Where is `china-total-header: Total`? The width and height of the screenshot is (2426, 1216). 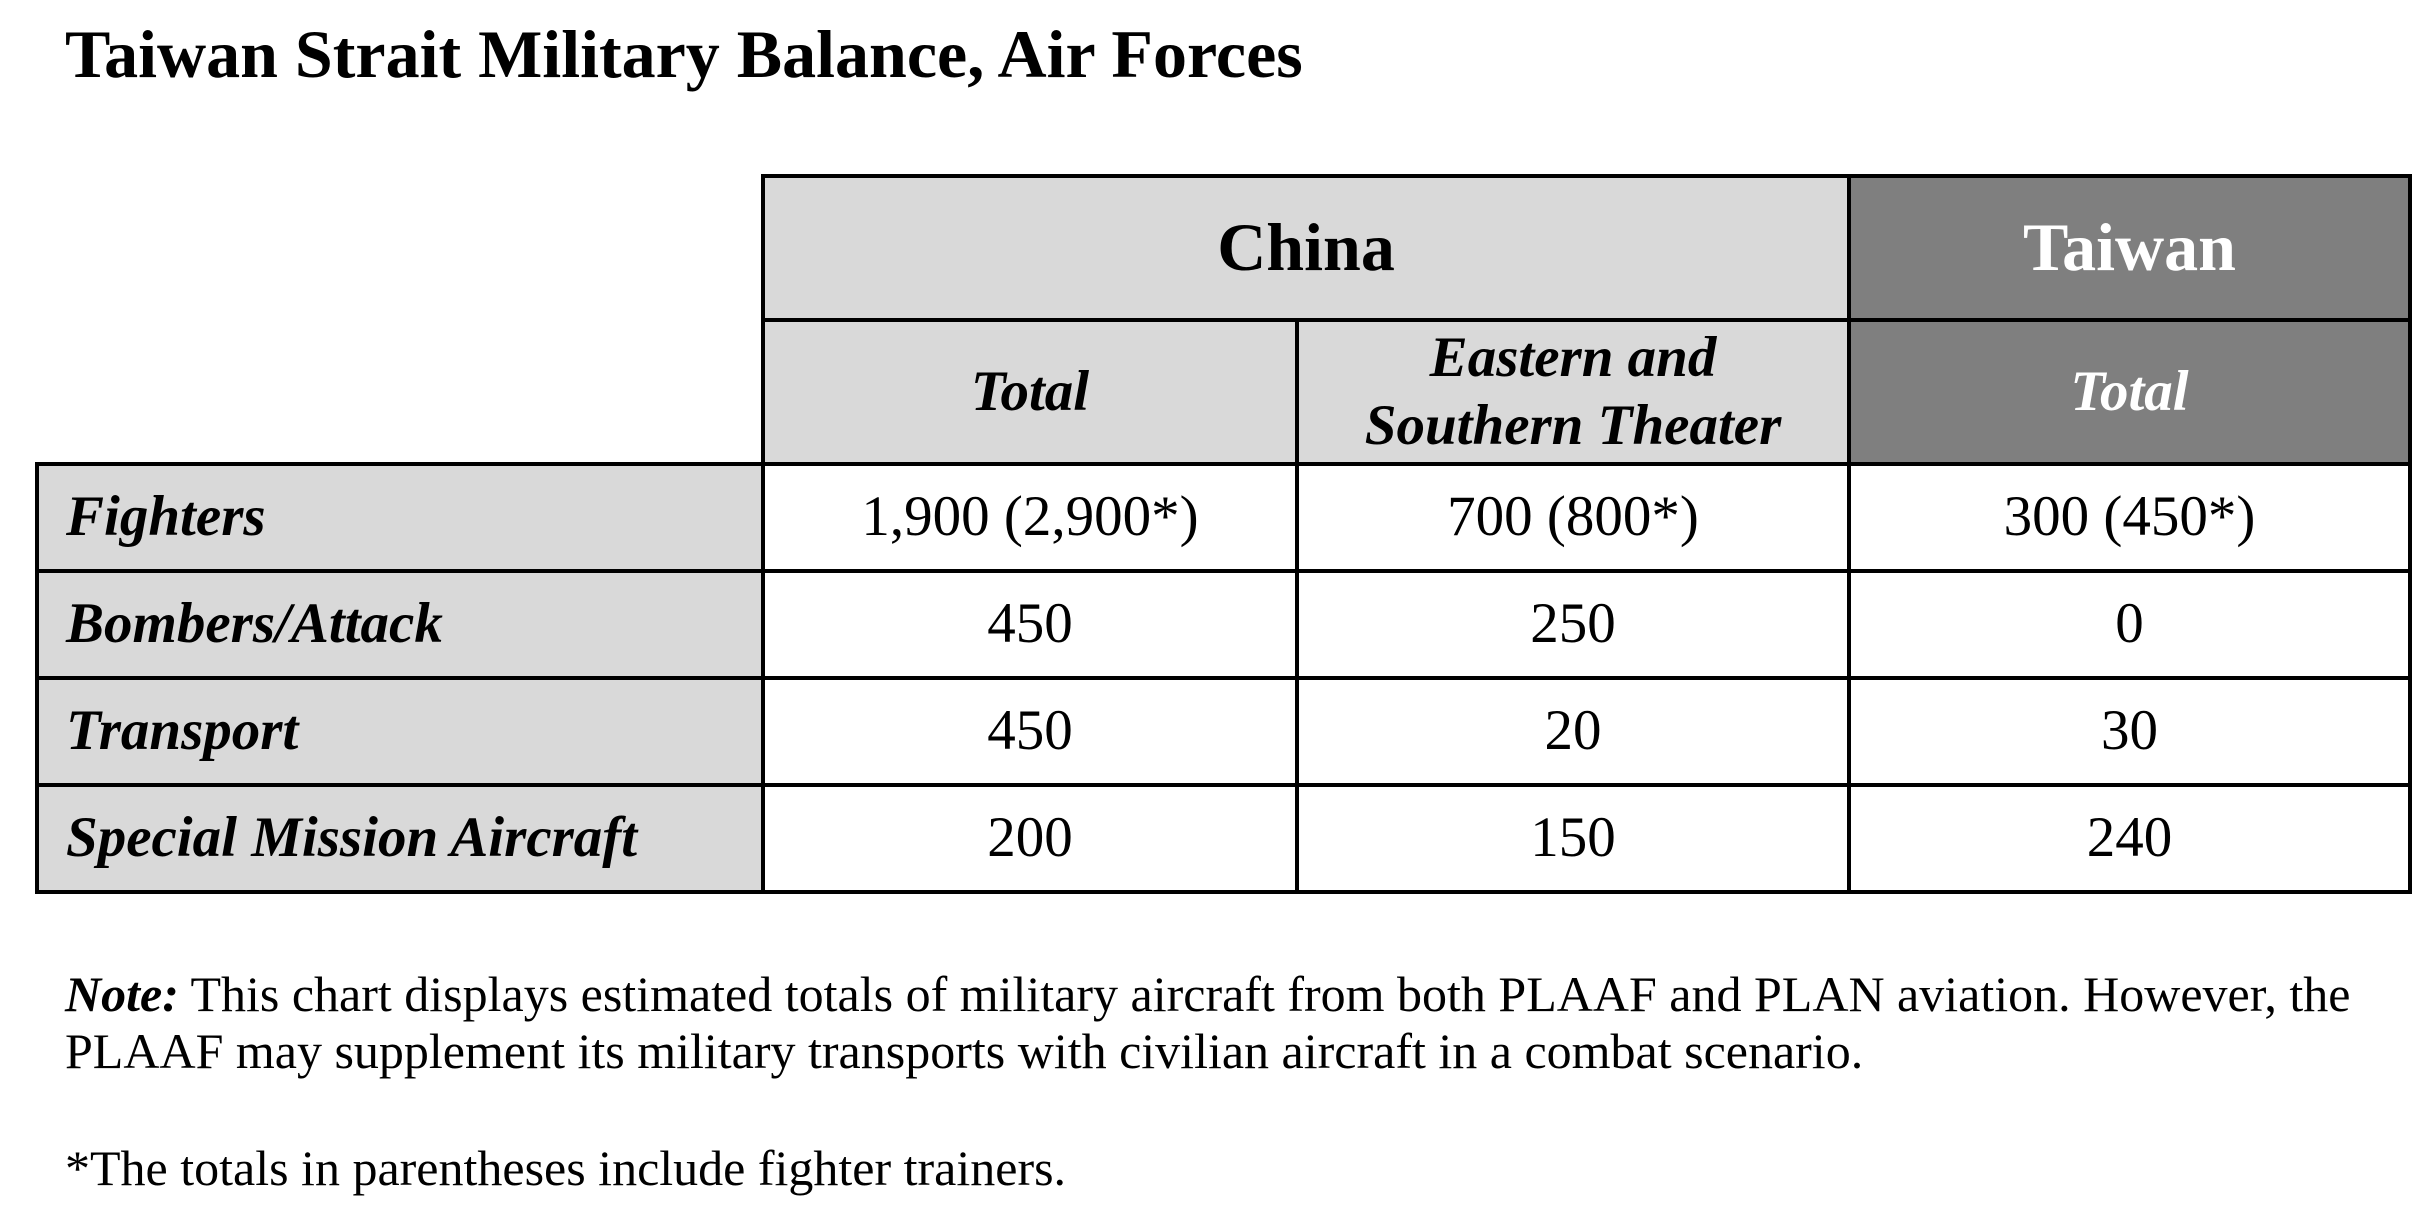 china-total-header: Total is located at coordinates (1030, 392).